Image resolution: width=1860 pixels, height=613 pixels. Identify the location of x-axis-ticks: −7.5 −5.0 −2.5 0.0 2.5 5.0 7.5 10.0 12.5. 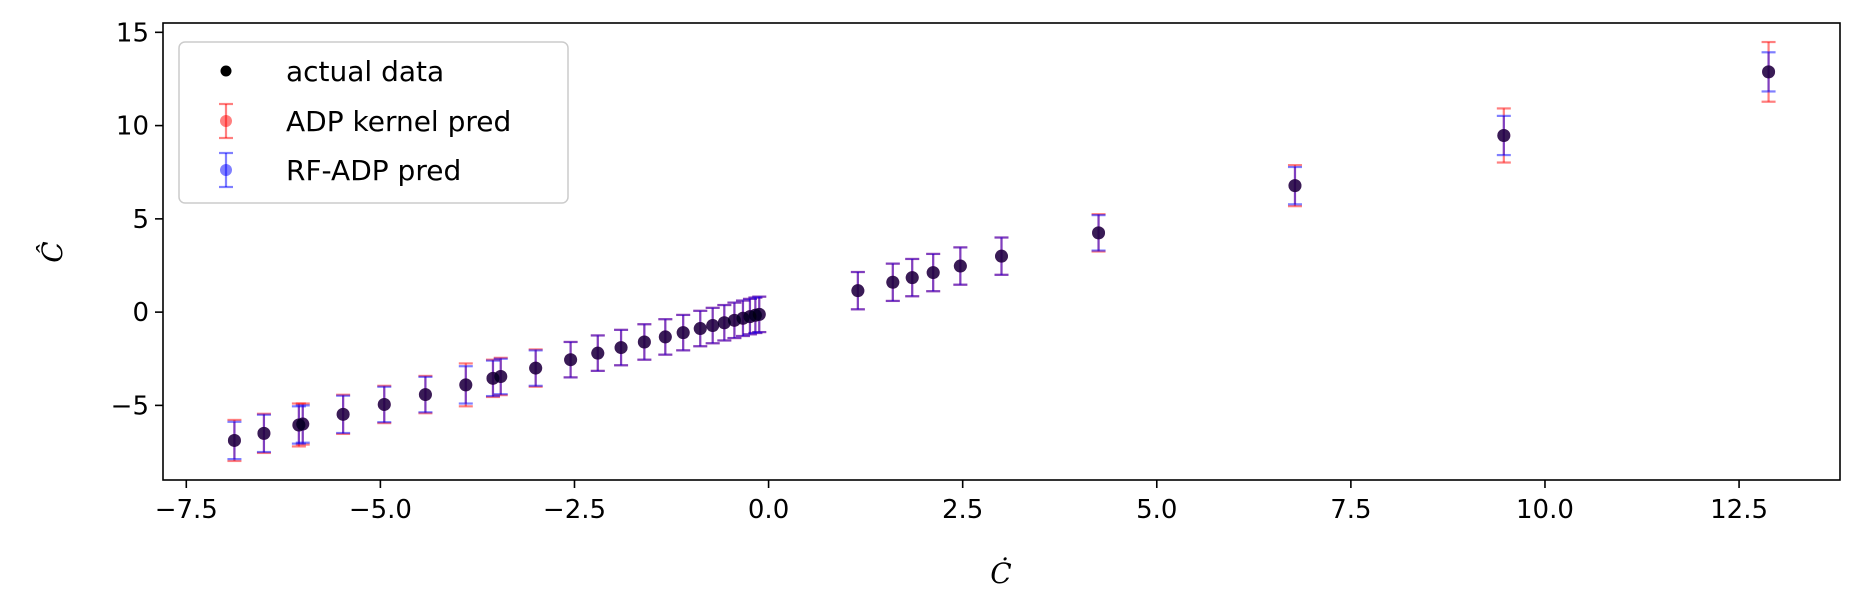
(961, 502).